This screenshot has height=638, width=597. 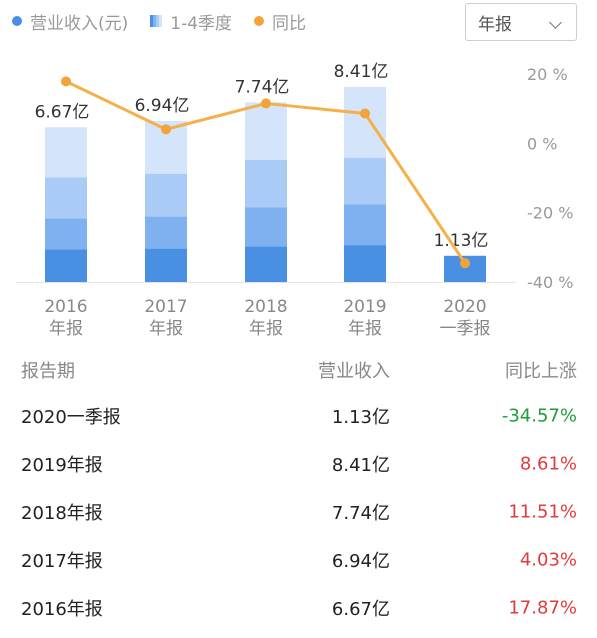 What do you see at coordinates (555, 22) in the screenshot?
I see `chevron-down-icon` at bounding box center [555, 22].